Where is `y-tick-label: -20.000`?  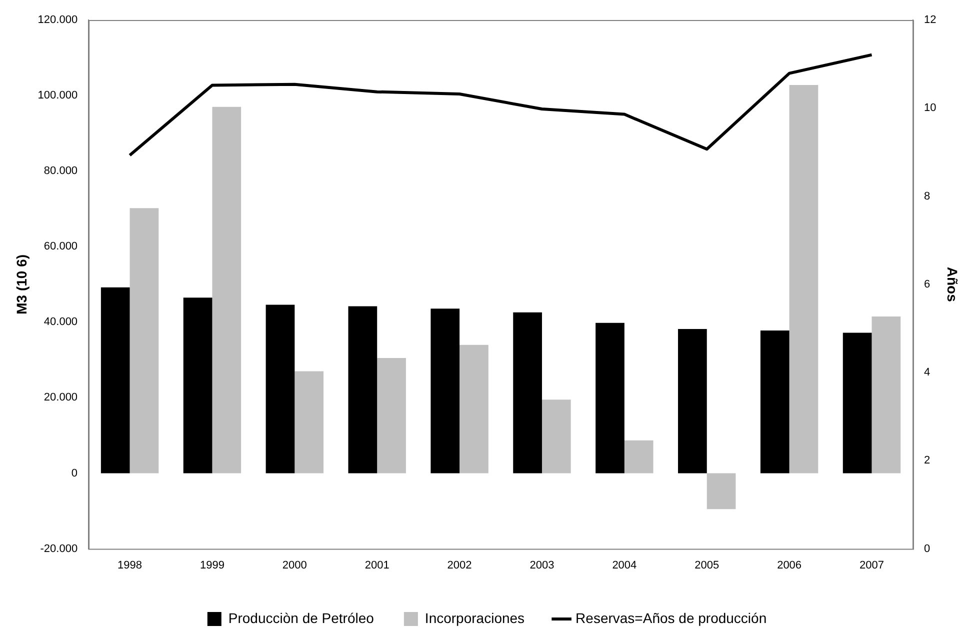 y-tick-label: -20.000 is located at coordinates (59, 548).